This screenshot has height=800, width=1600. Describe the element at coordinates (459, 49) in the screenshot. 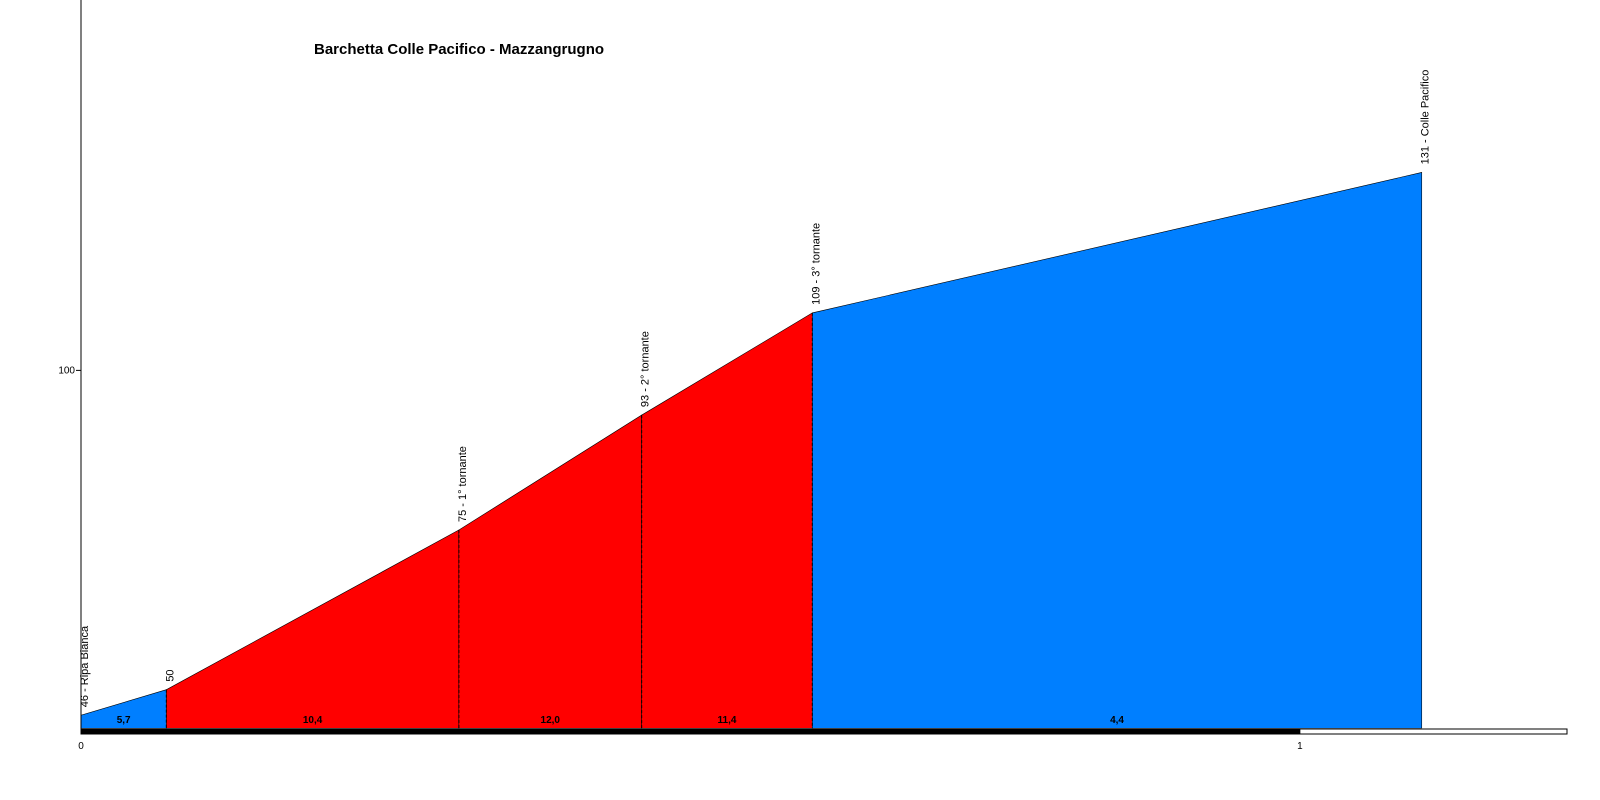

I see `chart-title: Barchetta Colle Pacifico - Mazzangrugno` at that location.